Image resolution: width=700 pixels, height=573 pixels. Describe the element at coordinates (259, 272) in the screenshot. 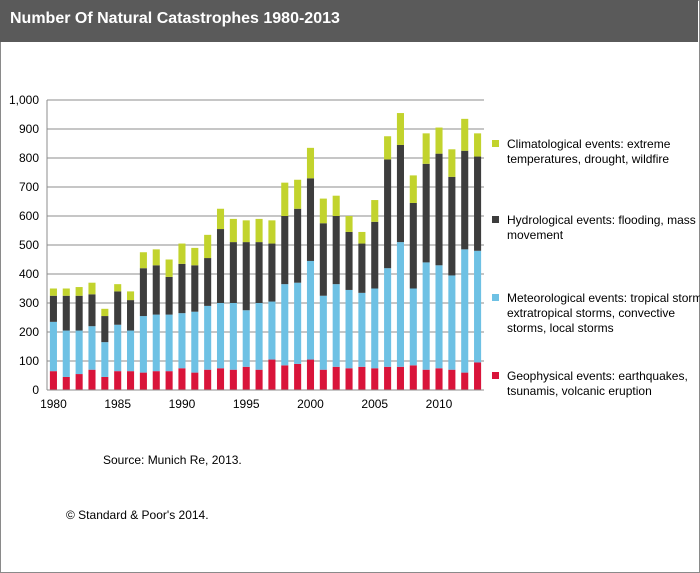

I see `bar-segment-1996-s2` at that location.